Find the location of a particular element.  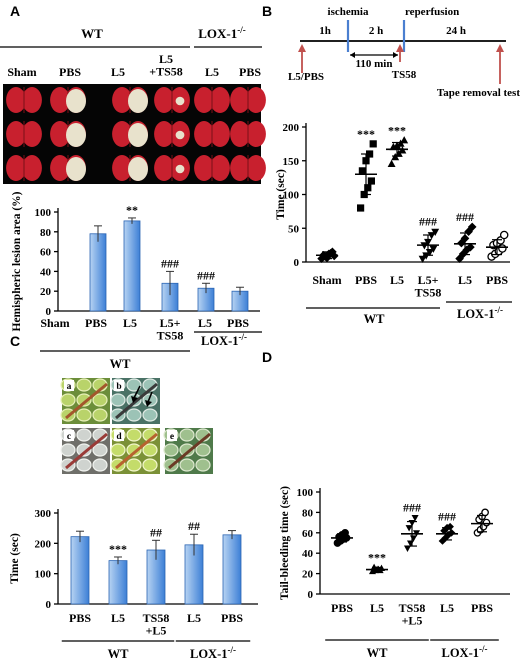

image-label-line: b is located at coordinates (118, 387).